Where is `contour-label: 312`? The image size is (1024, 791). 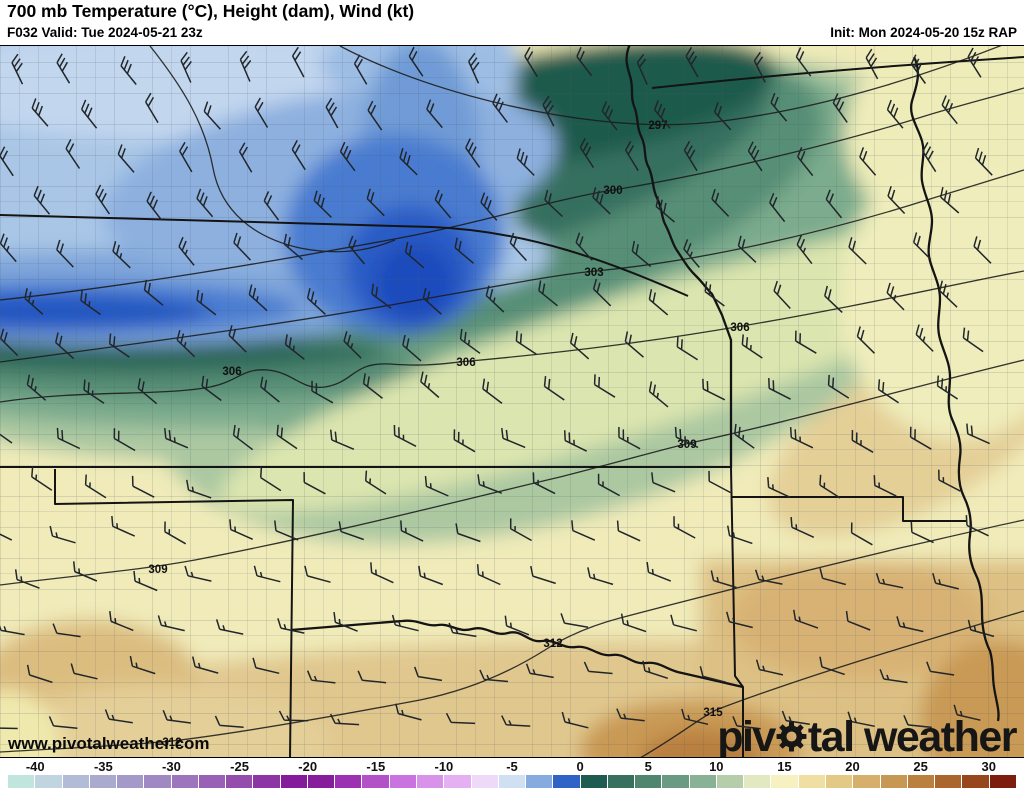 contour-label: 312 is located at coordinates (171, 743).